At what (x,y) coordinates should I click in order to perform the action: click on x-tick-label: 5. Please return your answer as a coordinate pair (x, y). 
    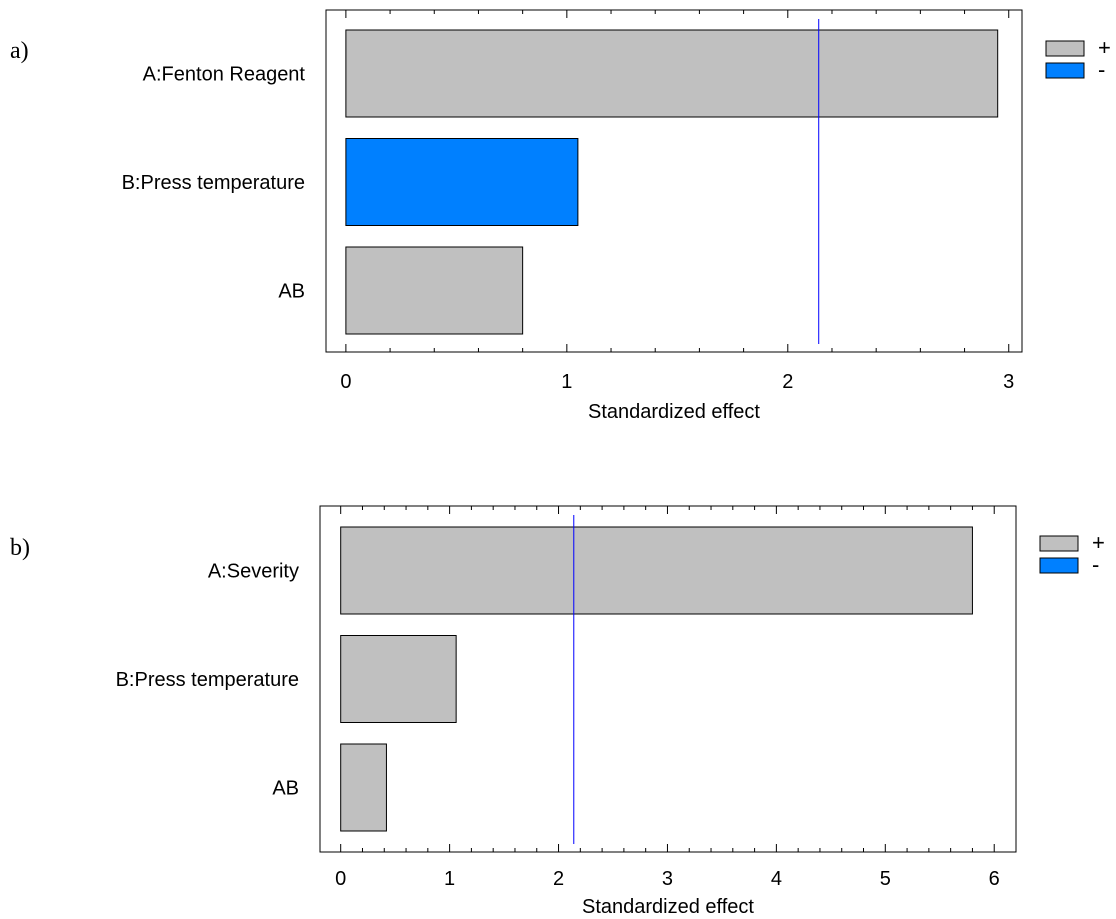
    Looking at the image, I should click on (885, 879).